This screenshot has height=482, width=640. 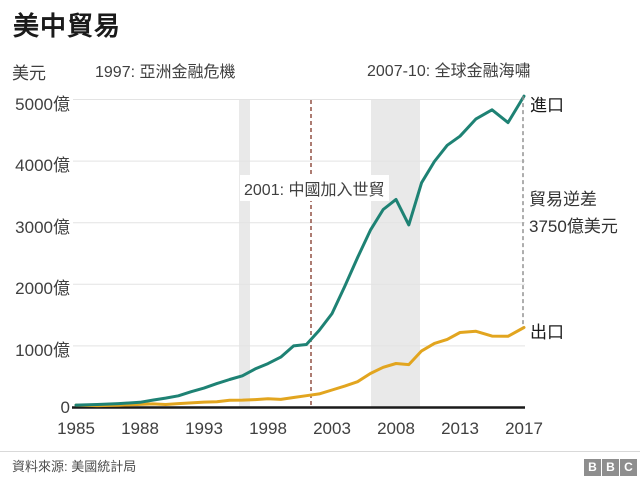 I want to click on y-tick-label: 4000億, so click(x=42, y=166).